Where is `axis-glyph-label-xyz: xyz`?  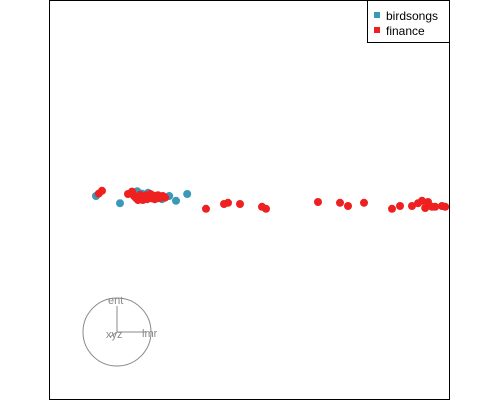
axis-glyph-label-xyz: xyz is located at coordinates (114, 335).